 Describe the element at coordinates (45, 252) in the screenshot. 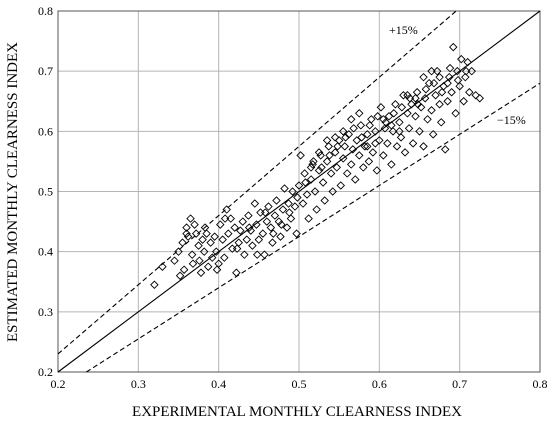

I see `y-tick-label: 0.4` at that location.